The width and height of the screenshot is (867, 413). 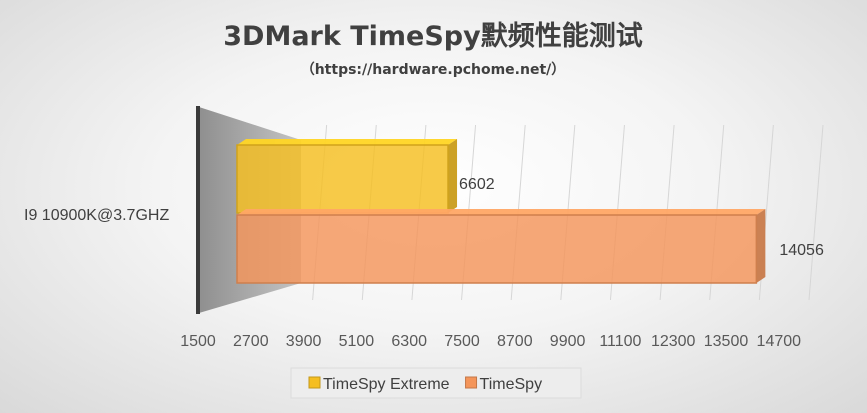 What do you see at coordinates (342, 179) in the screenshot?
I see `bar-timespy-extreme` at bounding box center [342, 179].